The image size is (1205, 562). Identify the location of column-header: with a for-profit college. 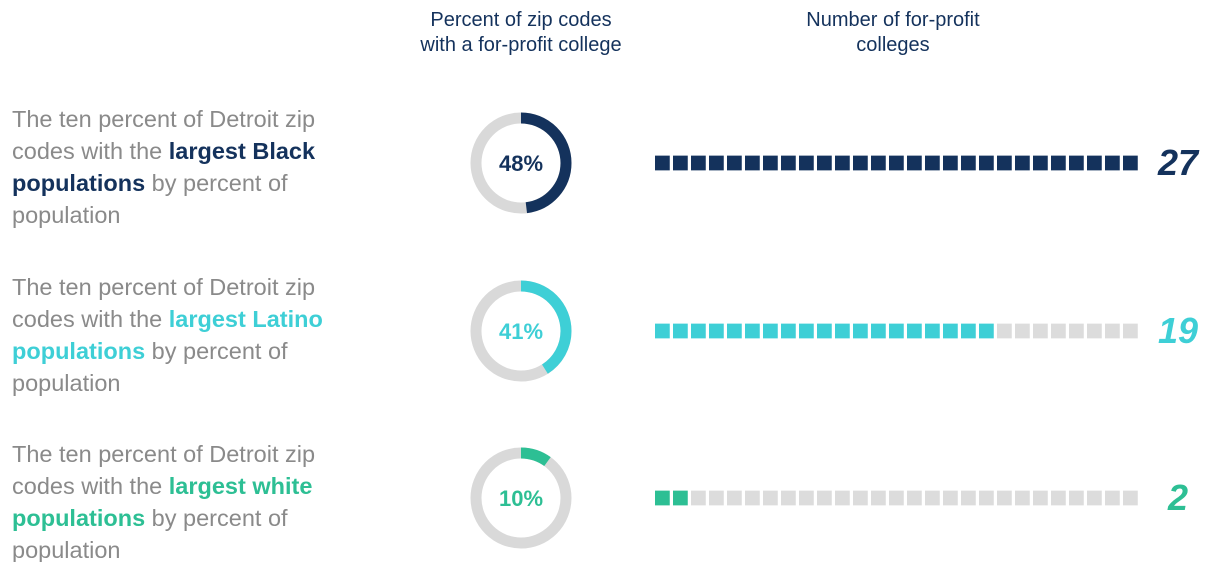
(520, 45).